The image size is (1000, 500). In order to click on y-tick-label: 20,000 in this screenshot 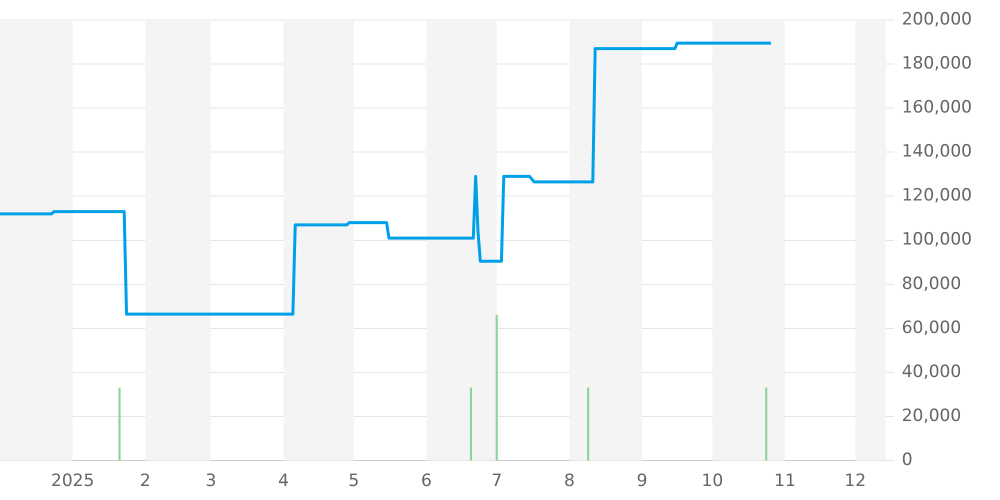, I will do `click(932, 416)`.